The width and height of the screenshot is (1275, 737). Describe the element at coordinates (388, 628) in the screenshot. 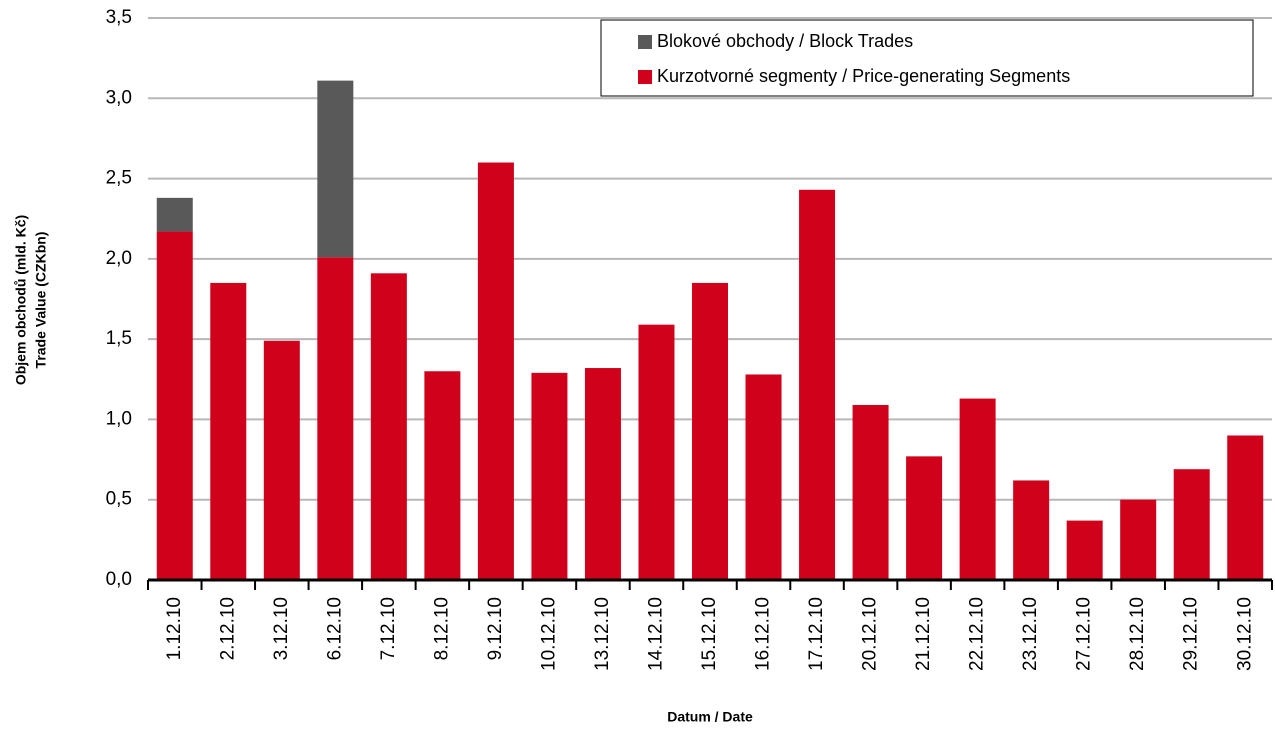

I see `x-tick-label: 7.12.10` at that location.